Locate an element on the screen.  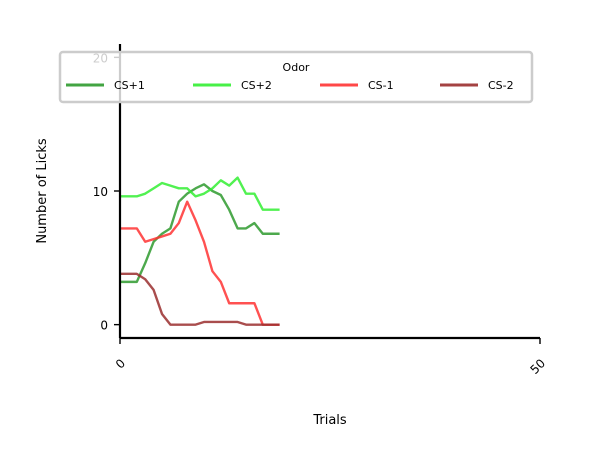
legend-label-2: CS+2 is located at coordinates (256, 85).